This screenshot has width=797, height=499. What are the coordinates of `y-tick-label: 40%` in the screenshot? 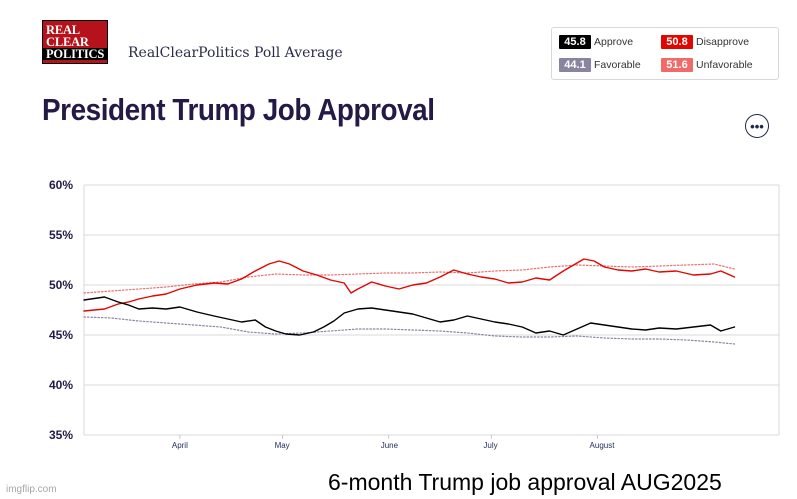 It's located at (61, 385).